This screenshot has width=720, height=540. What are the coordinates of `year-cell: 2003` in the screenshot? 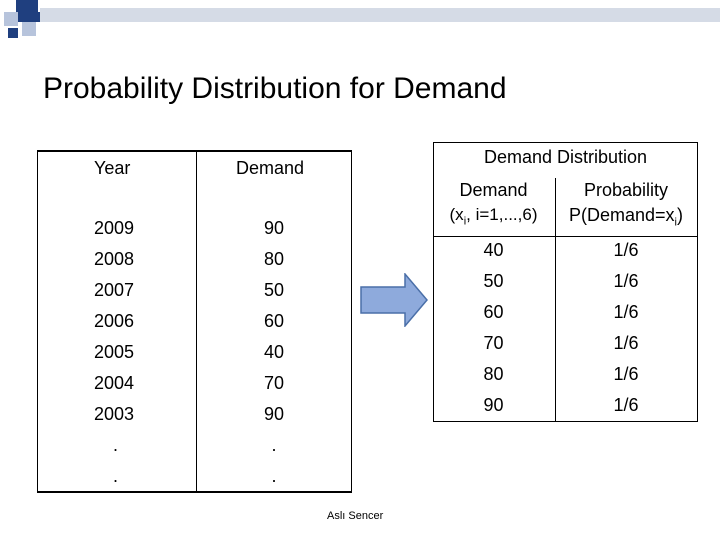 It's located at (114, 414).